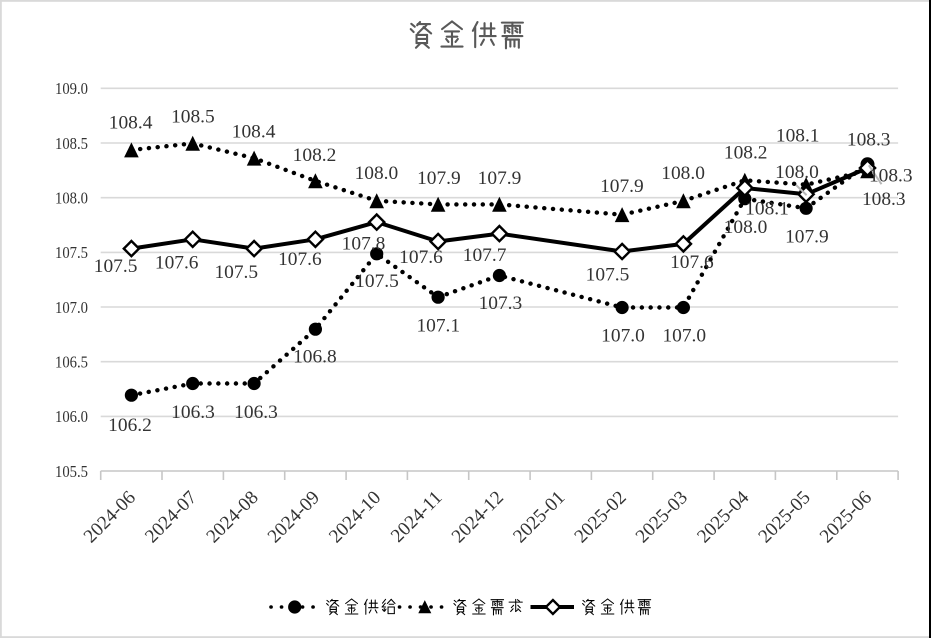 The height and width of the screenshot is (638, 931). I want to click on svg-text: 107.8, so click(364, 243).